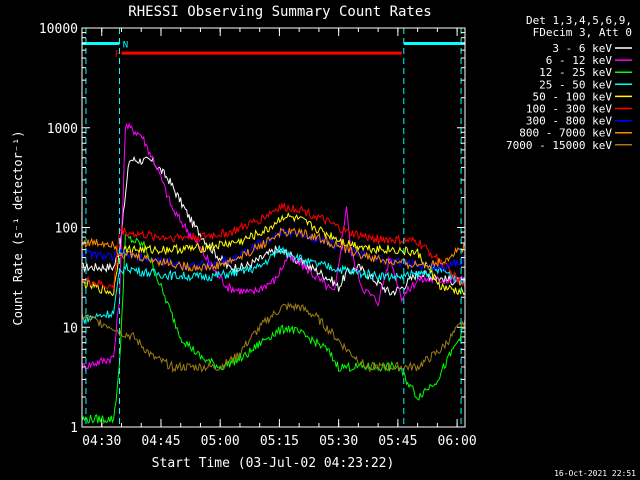 The width and height of the screenshot is (640, 480). Describe the element at coordinates (58, 29) in the screenshot. I see `y-tick-label: 10000` at that location.